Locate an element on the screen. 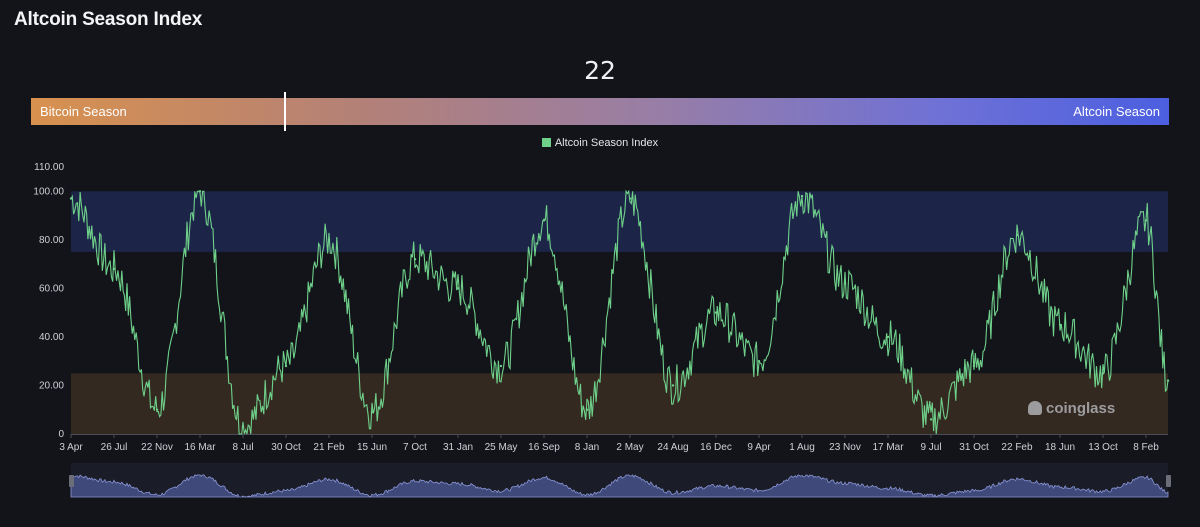 This screenshot has height=527, width=1200. coinglass-logo-icon is located at coordinates (1035, 408).